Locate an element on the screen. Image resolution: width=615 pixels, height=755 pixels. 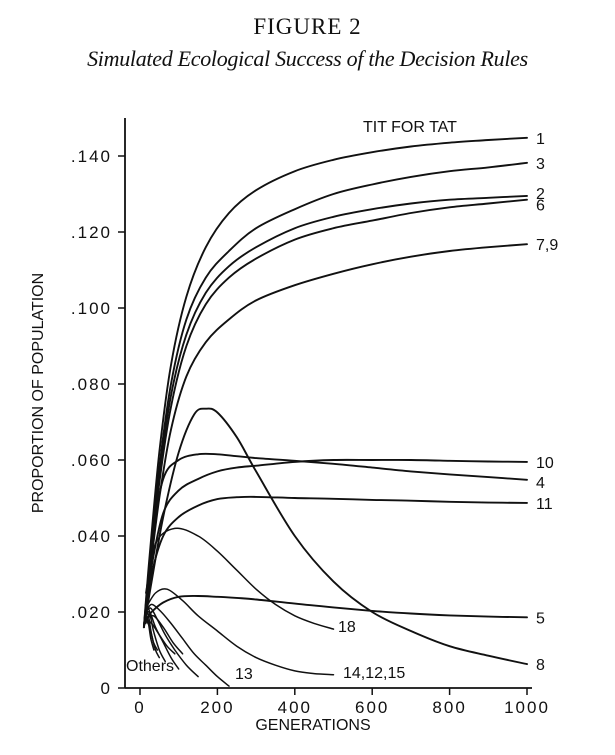
series-end-label: 3 is located at coordinates (540, 164).